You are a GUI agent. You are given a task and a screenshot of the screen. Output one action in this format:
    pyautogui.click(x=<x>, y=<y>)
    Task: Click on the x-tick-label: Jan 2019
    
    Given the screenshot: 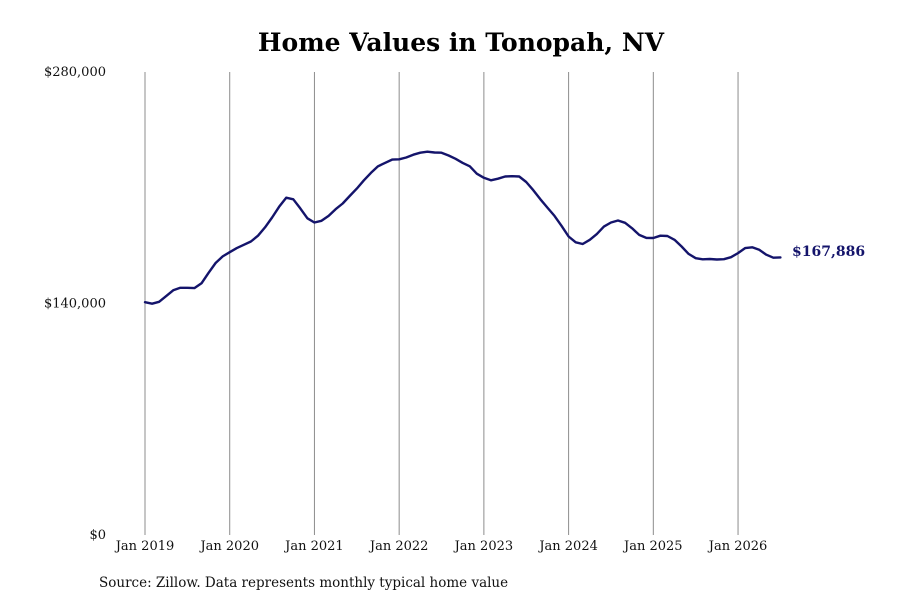 What is the action you would take?
    pyautogui.click(x=144, y=546)
    